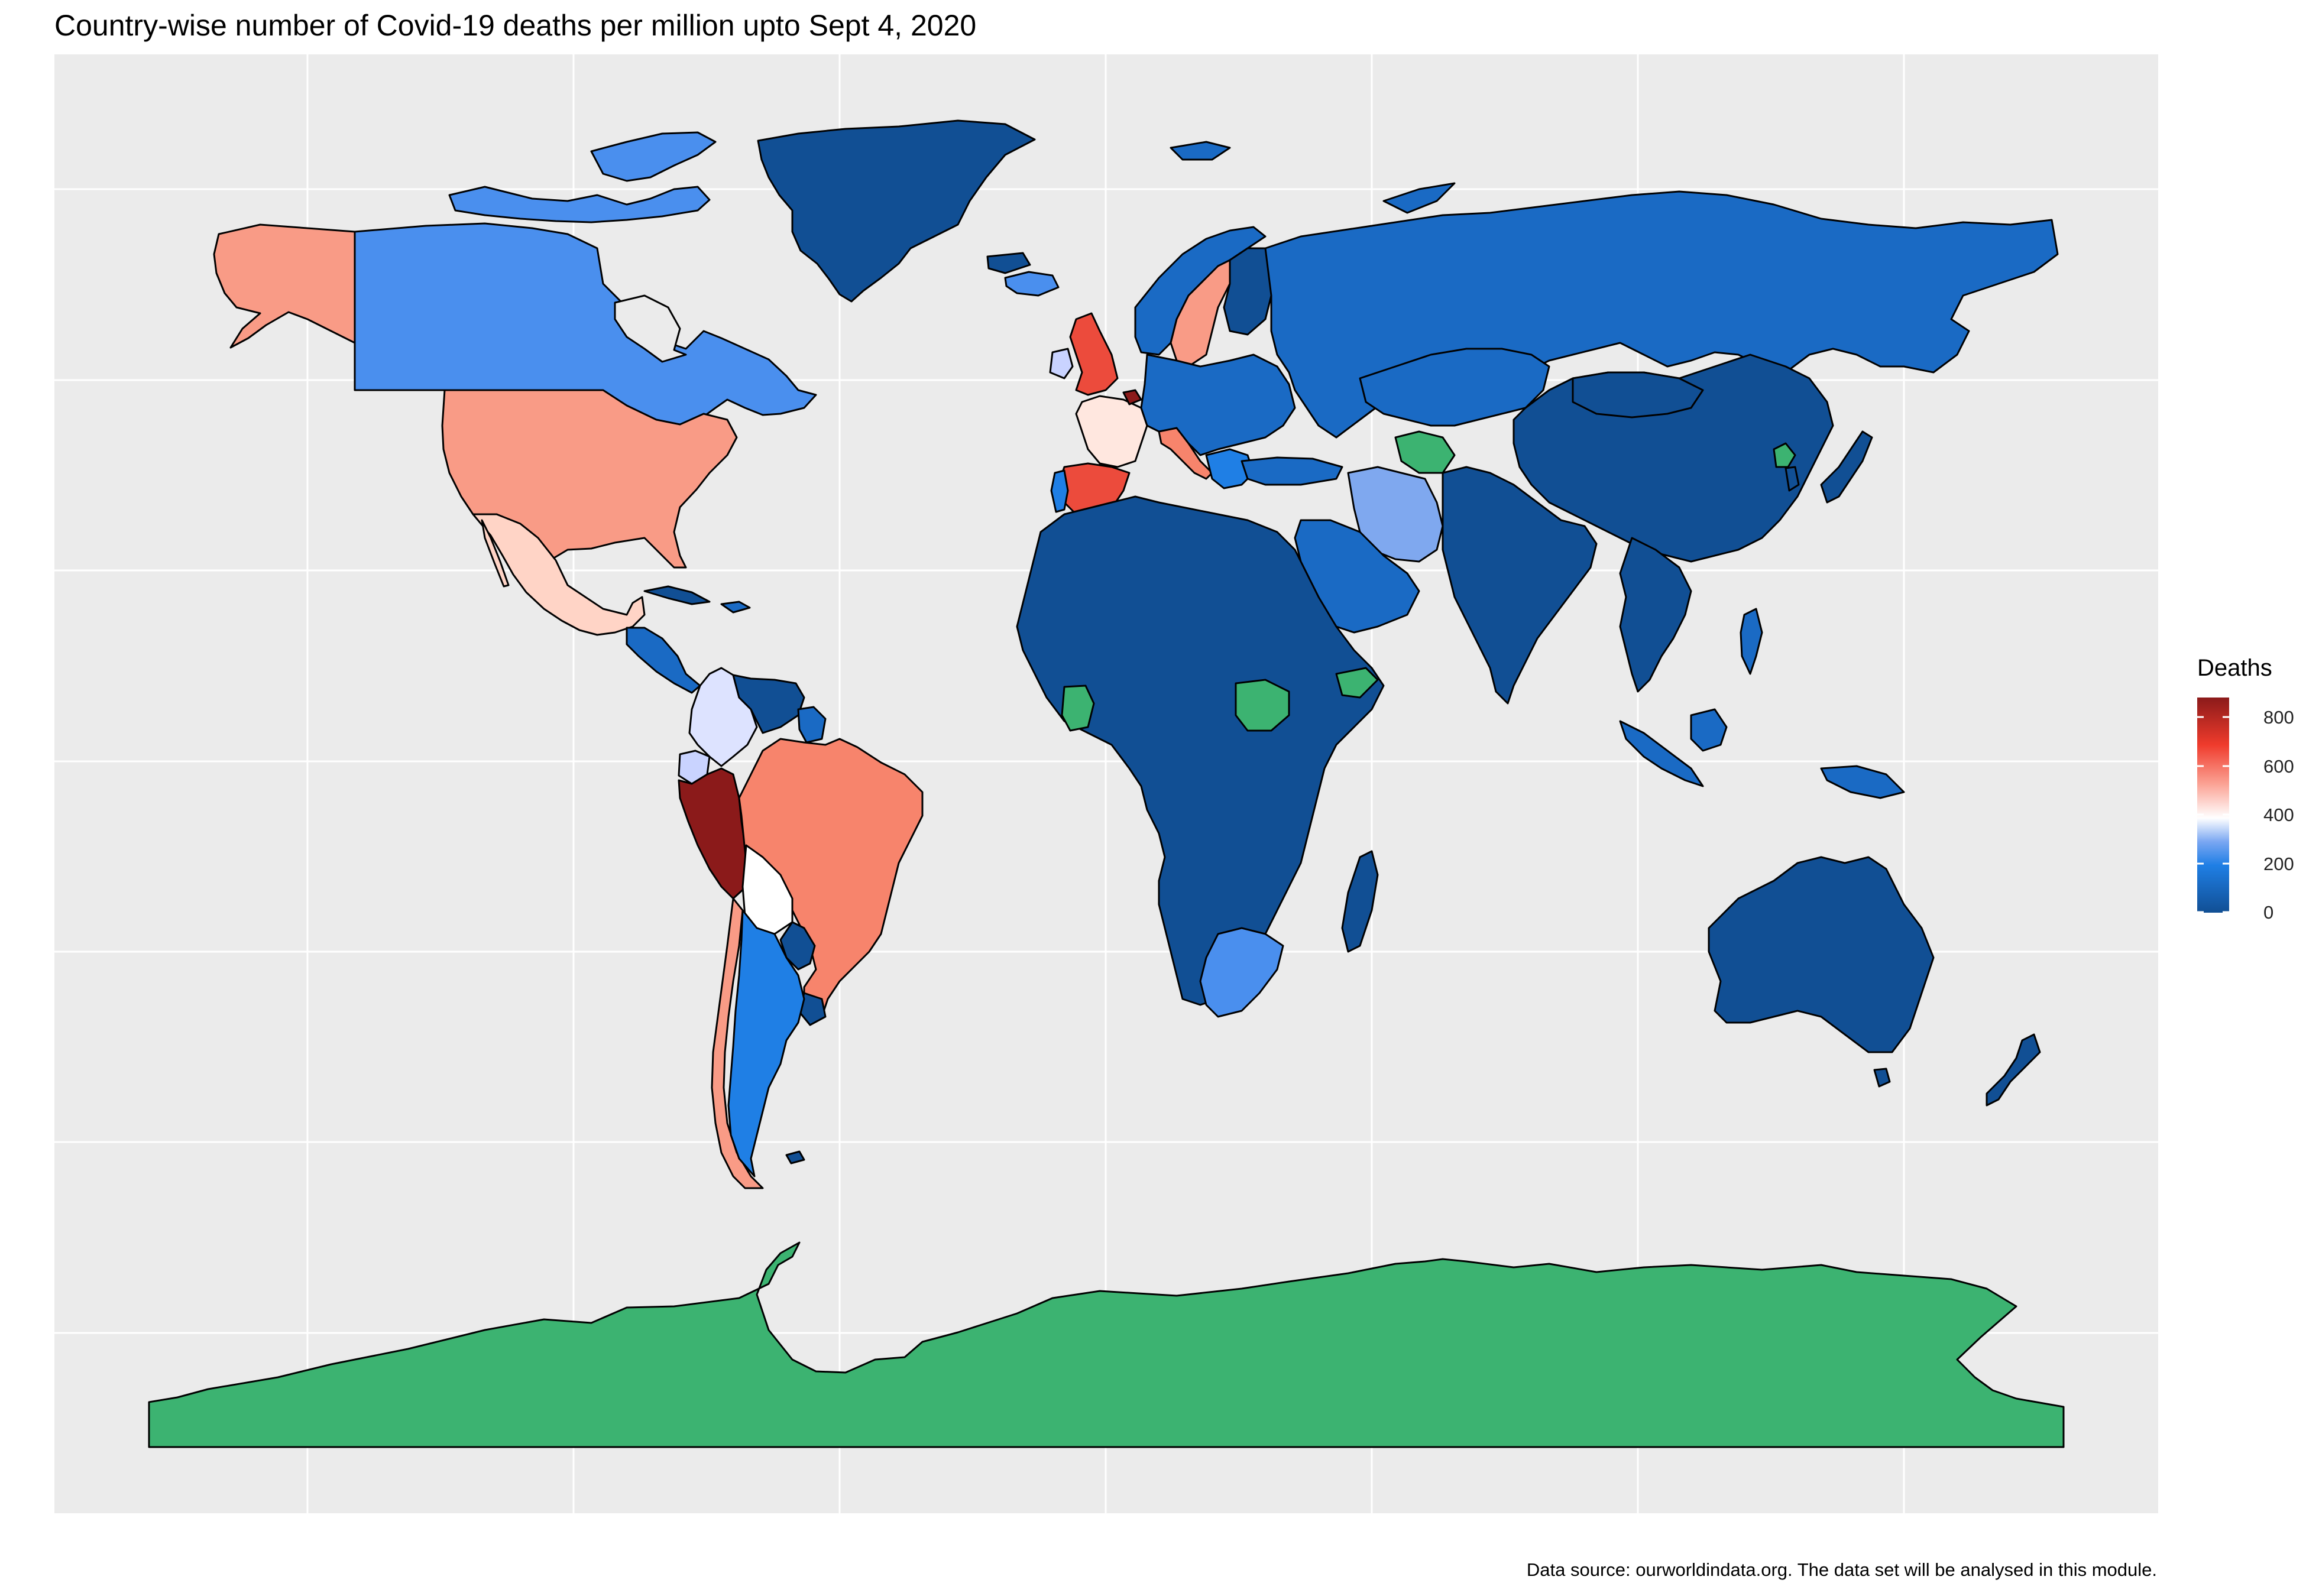 This screenshot has height=1596, width=2306. What do you see at coordinates (1419, 198) in the screenshot?
I see `region-novaya-zemlya` at bounding box center [1419, 198].